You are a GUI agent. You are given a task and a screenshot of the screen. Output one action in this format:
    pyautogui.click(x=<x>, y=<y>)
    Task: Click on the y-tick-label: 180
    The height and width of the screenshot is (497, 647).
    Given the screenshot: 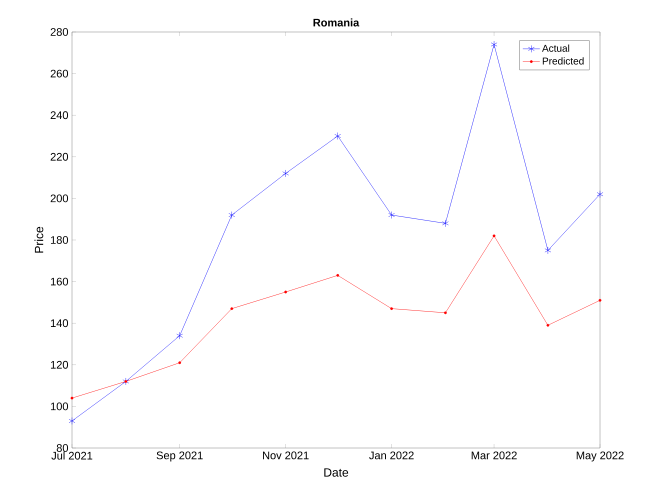 What is the action you would take?
    pyautogui.click(x=59, y=240)
    